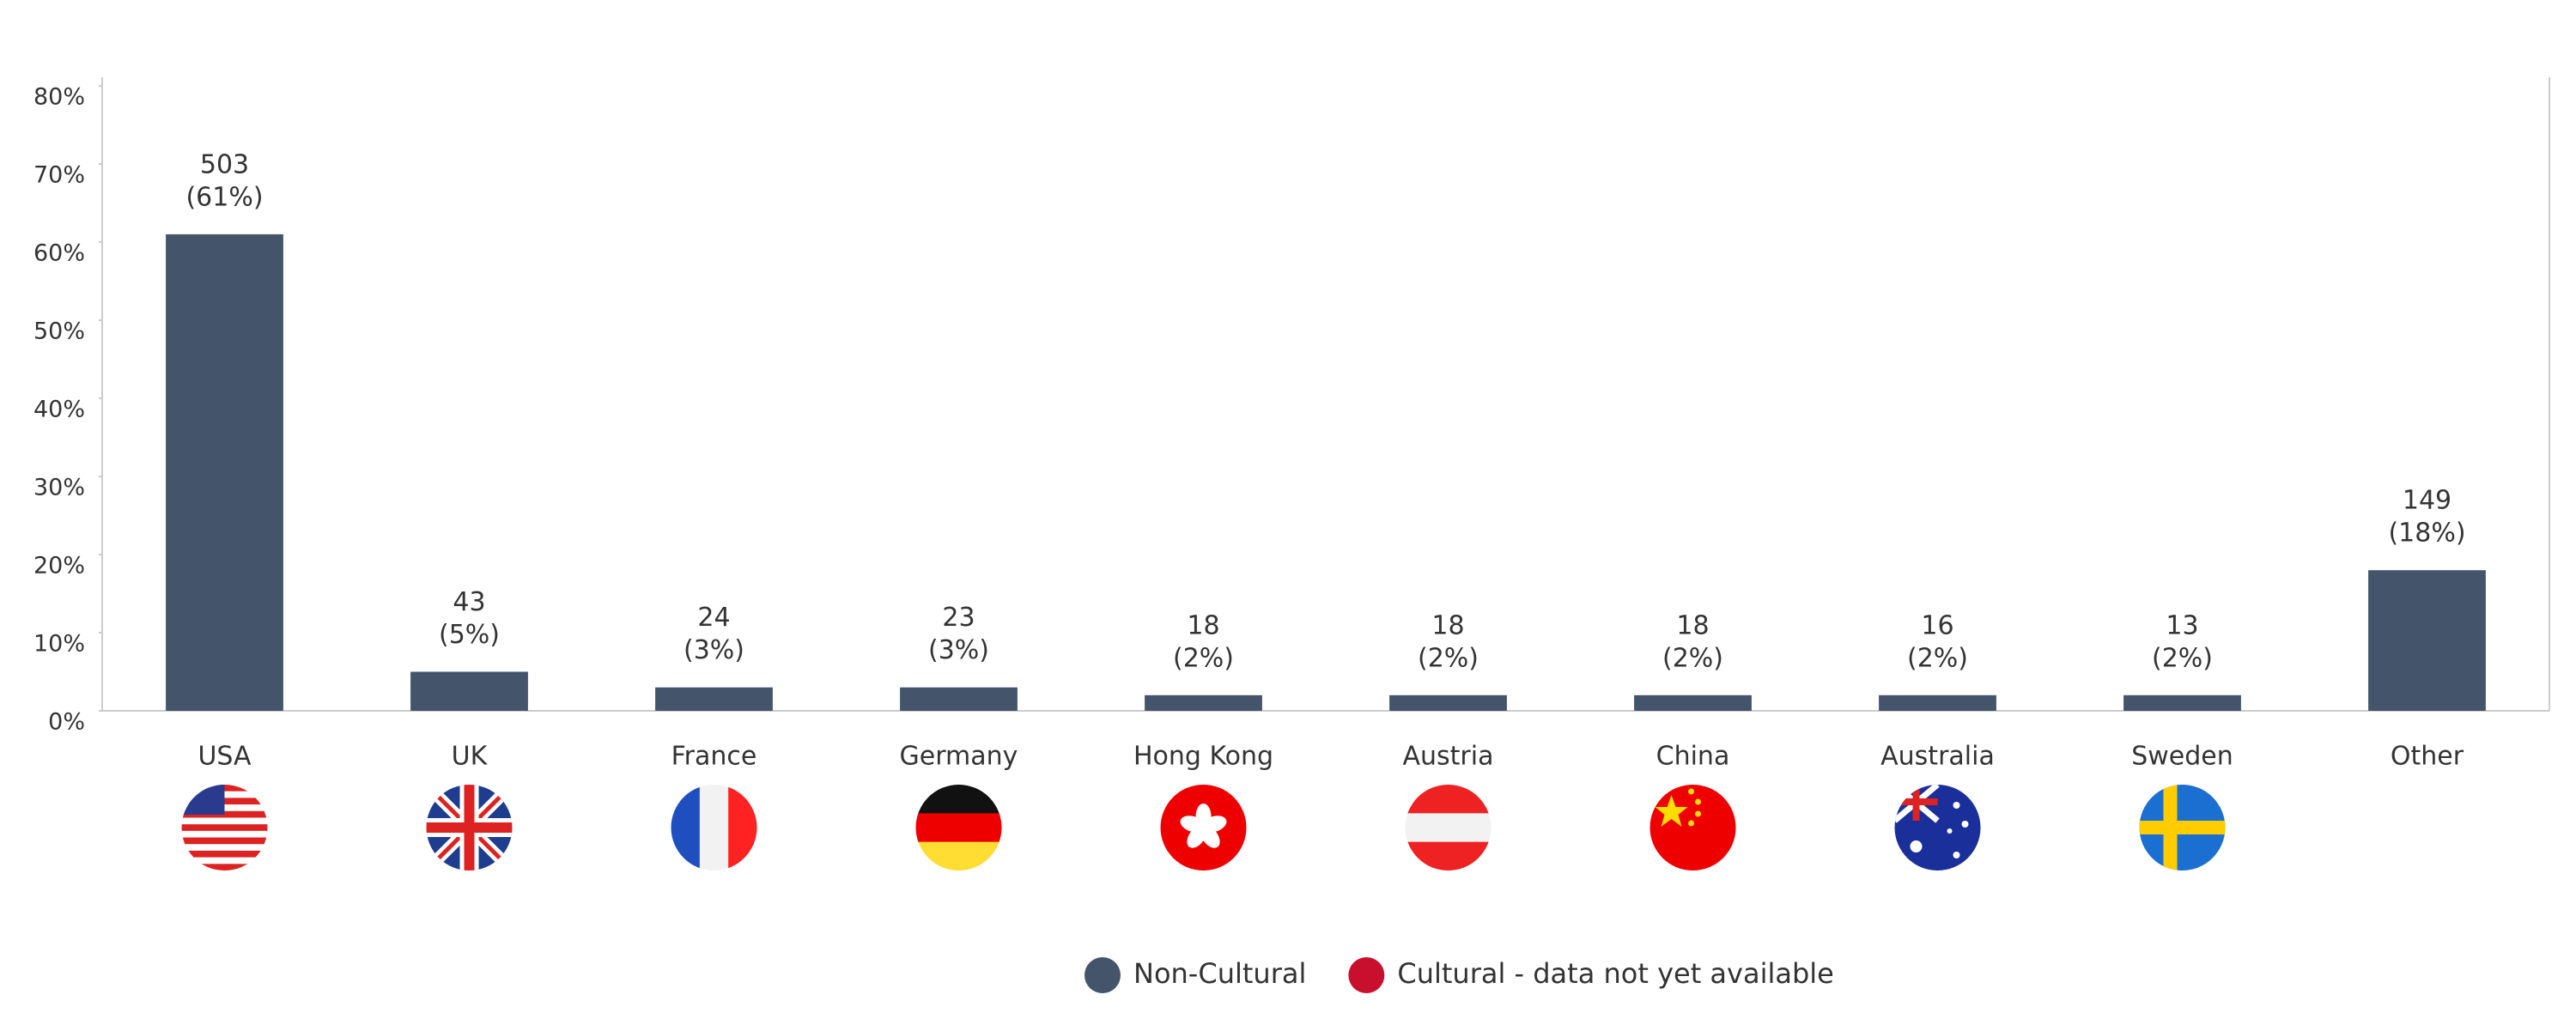  I want to click on y-tick-label: 80%, so click(59, 97).